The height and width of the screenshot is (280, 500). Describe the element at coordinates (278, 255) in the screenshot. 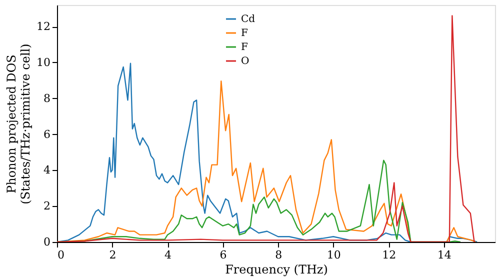

I see `x-tick-label: 8` at that location.